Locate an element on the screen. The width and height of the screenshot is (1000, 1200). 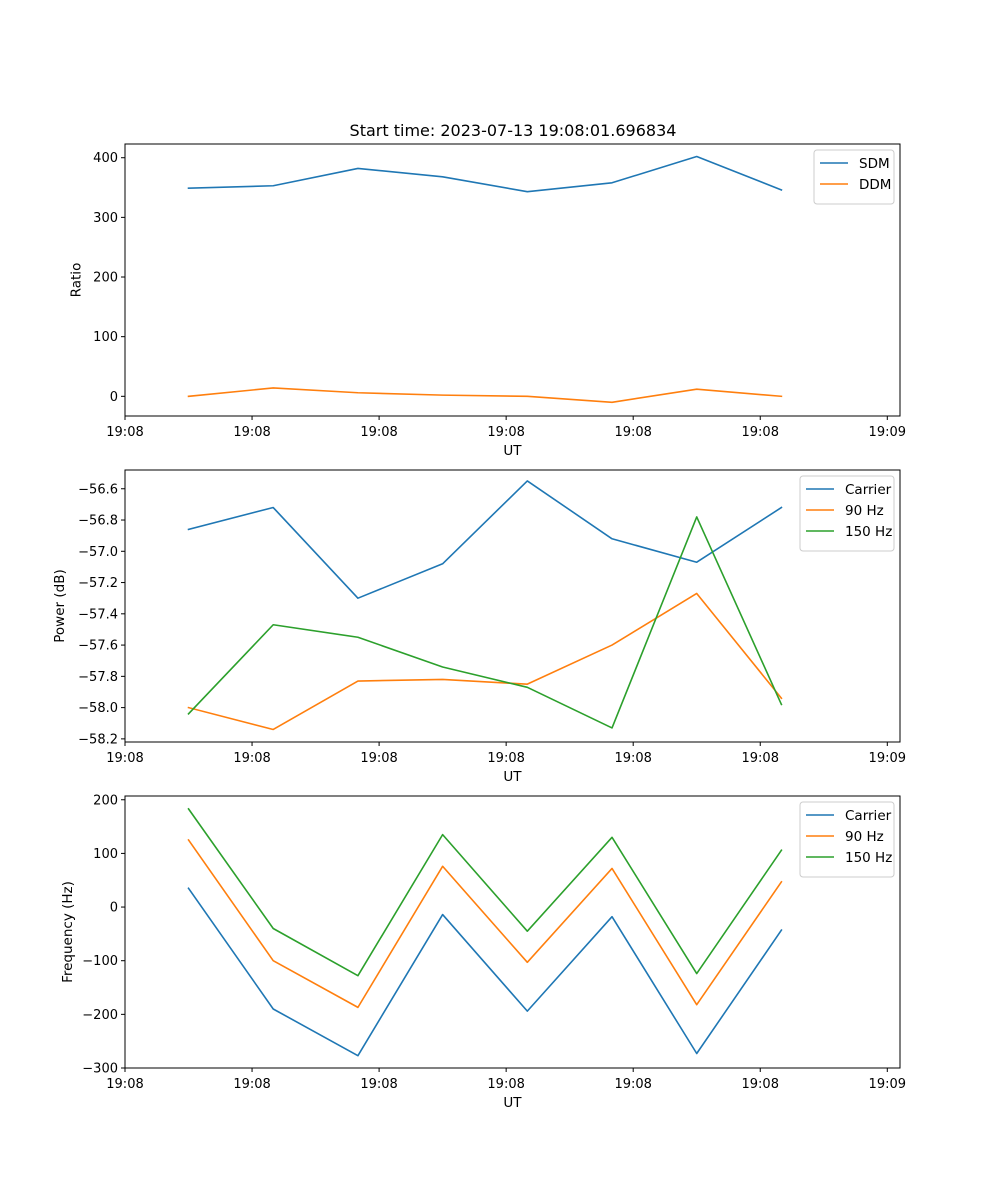
chart-2-x-tick-label: 19:09 is located at coordinates (887, 758).